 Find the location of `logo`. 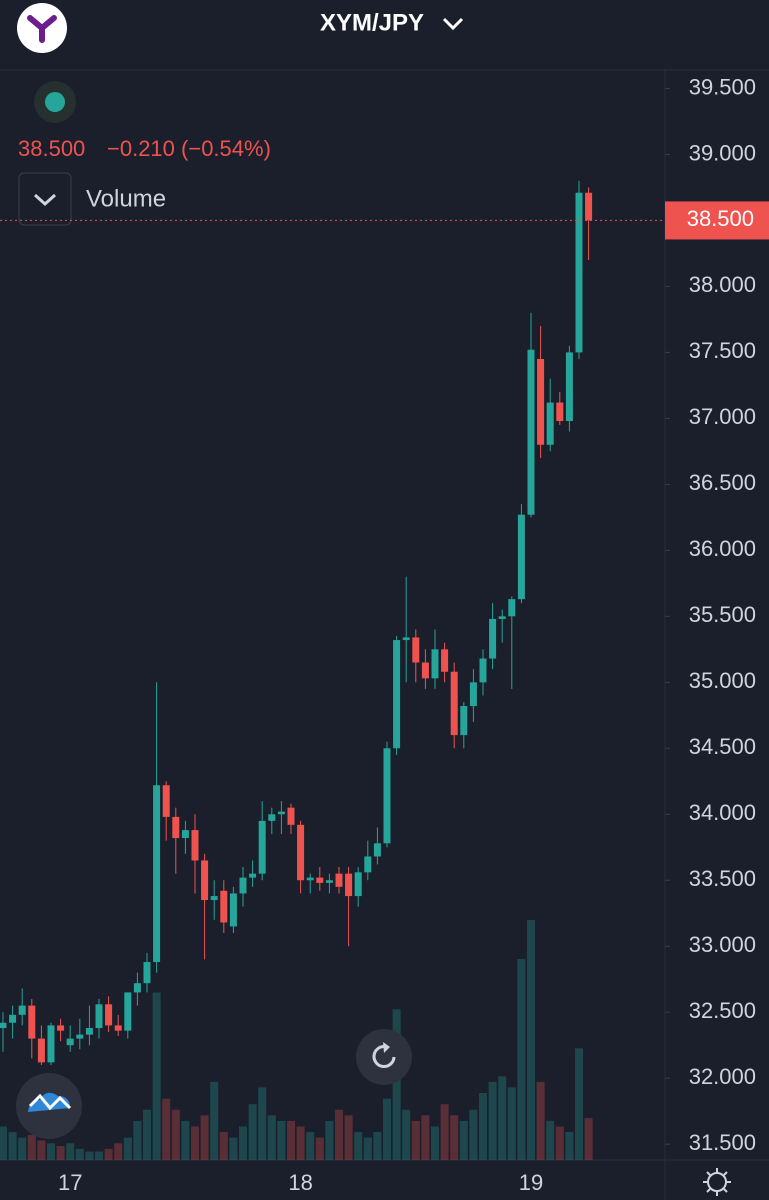

logo is located at coordinates (42, 28).